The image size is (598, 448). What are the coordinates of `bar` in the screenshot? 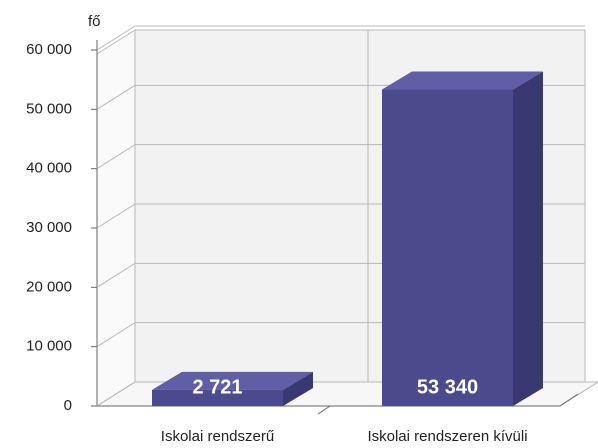 It's located at (217, 397).